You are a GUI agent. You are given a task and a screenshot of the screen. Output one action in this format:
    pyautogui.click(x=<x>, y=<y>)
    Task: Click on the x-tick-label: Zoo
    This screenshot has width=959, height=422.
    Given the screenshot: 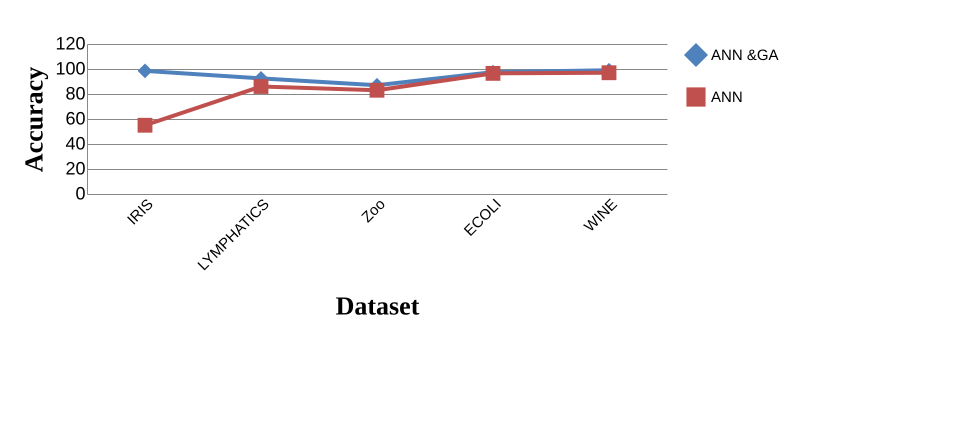 What is the action you would take?
    pyautogui.click(x=373, y=211)
    